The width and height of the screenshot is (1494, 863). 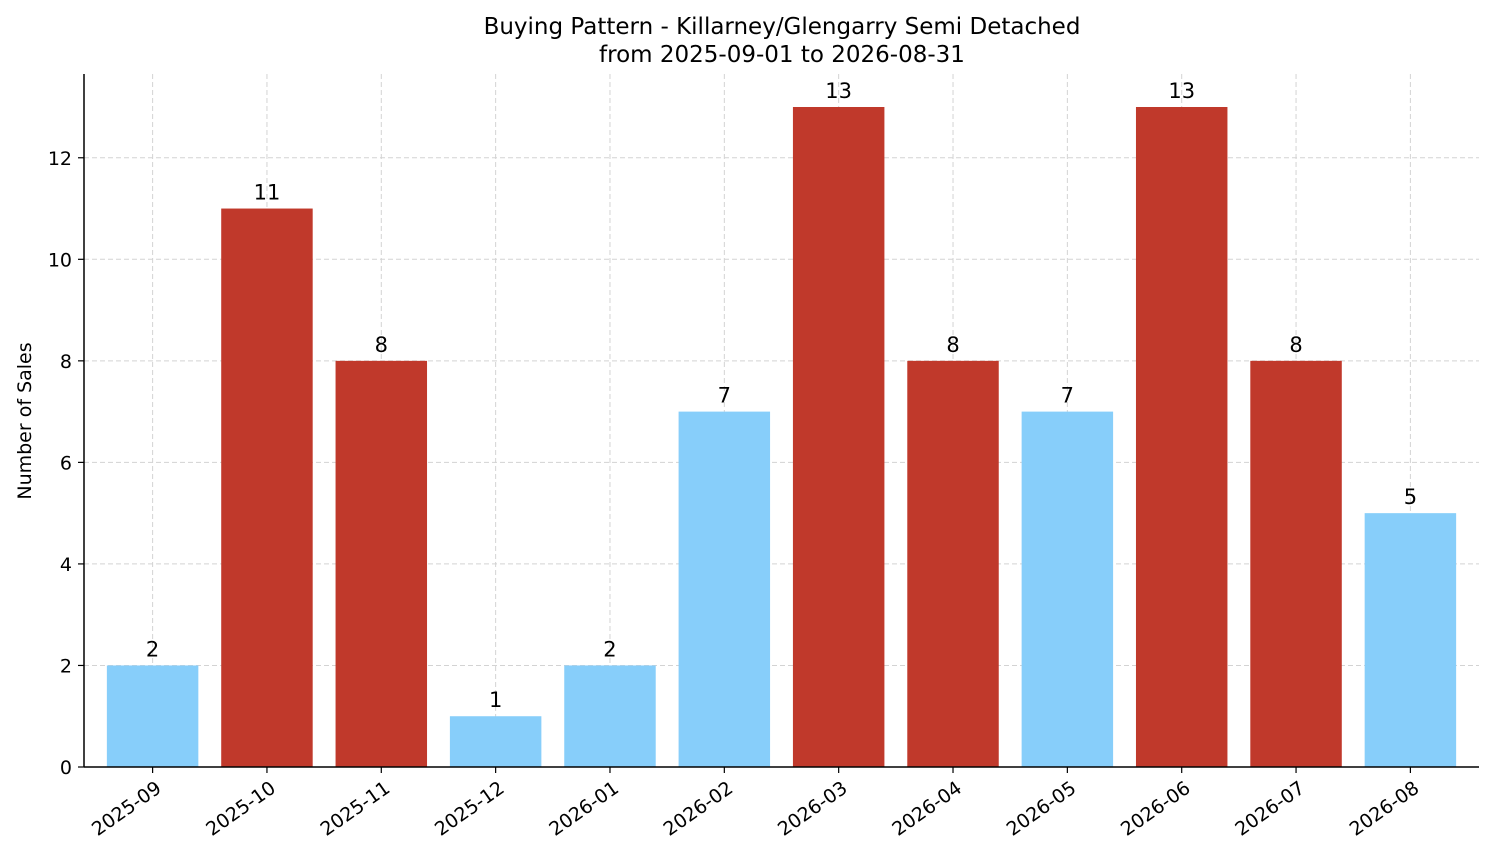 I want to click on x-tick-label: 2025-12, so click(x=470, y=809).